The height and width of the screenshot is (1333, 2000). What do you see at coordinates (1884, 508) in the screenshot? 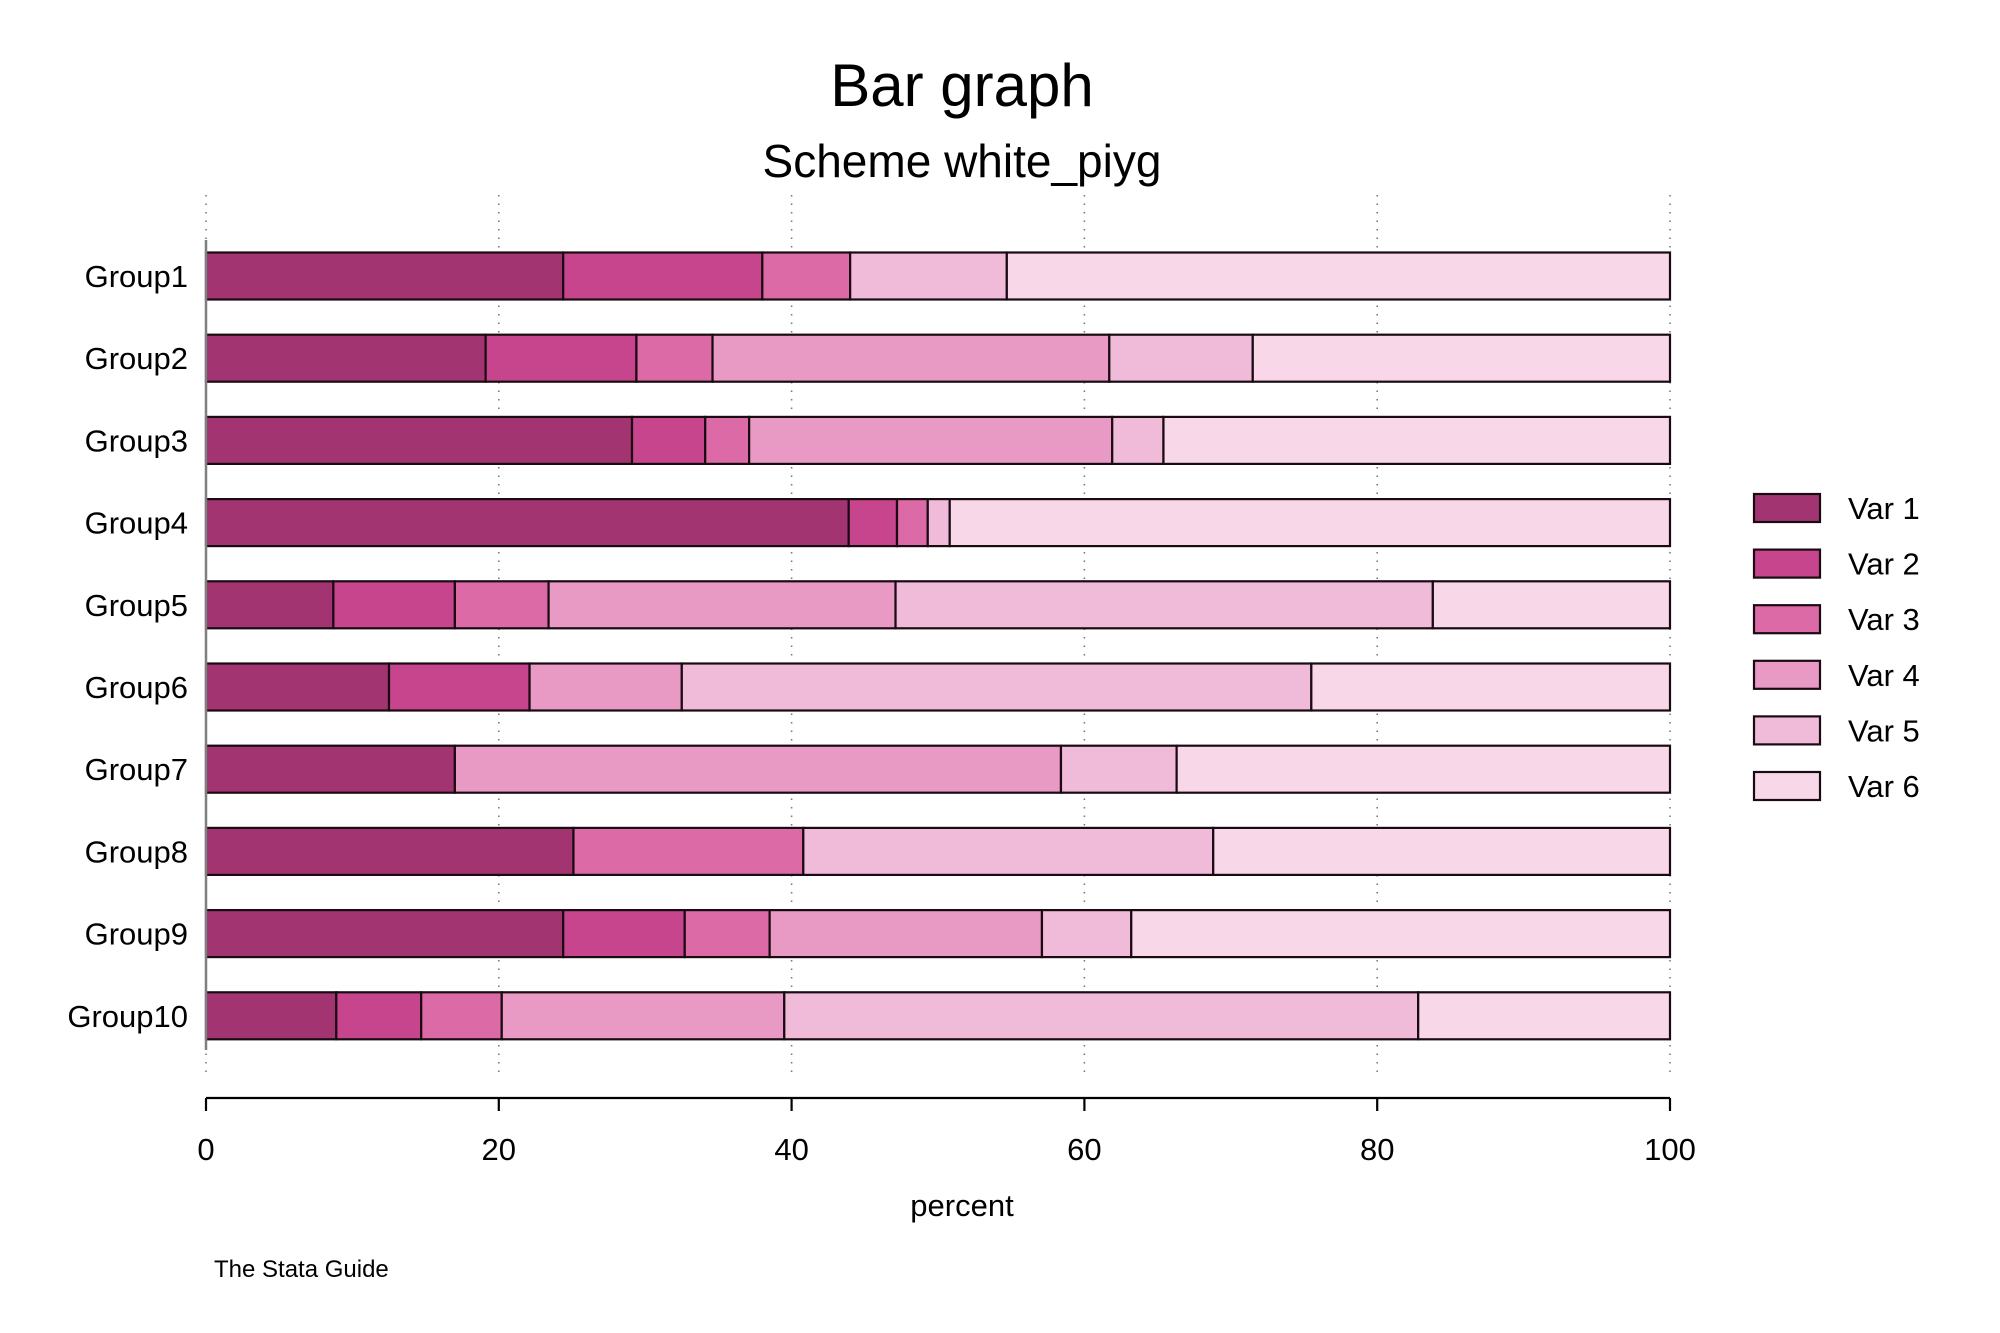
I see `legend-label-1: Var 1` at bounding box center [1884, 508].